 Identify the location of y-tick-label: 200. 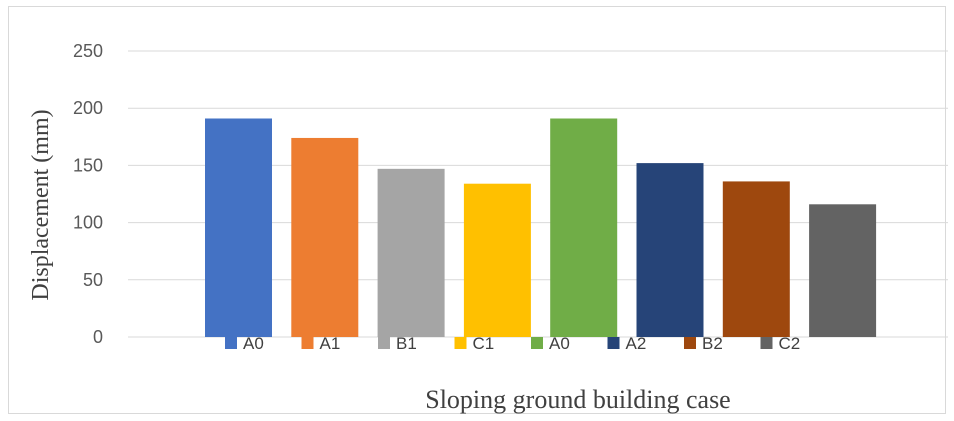
(88, 108).